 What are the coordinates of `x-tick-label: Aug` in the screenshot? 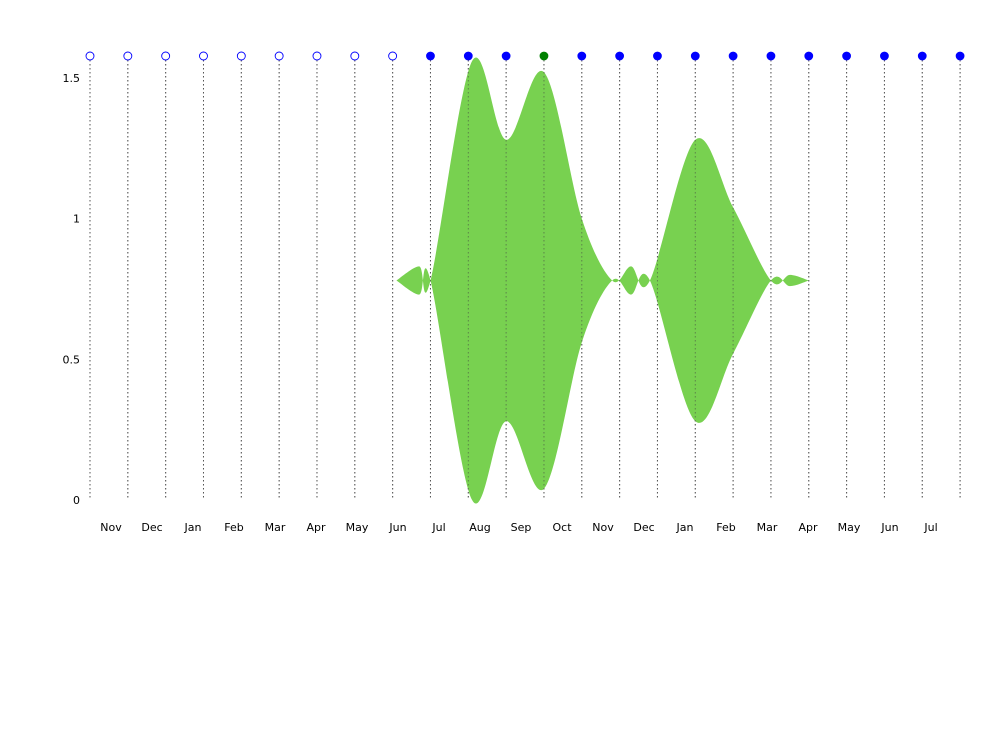 It's located at (479, 527).